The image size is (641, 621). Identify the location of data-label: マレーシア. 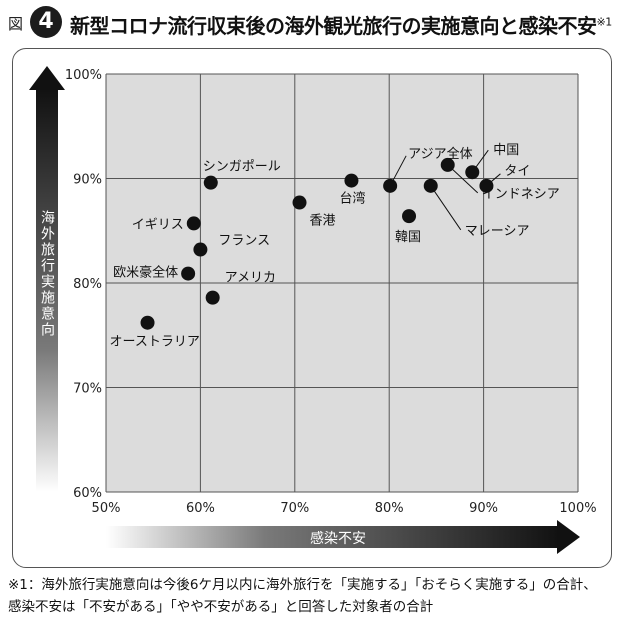
(497, 231).